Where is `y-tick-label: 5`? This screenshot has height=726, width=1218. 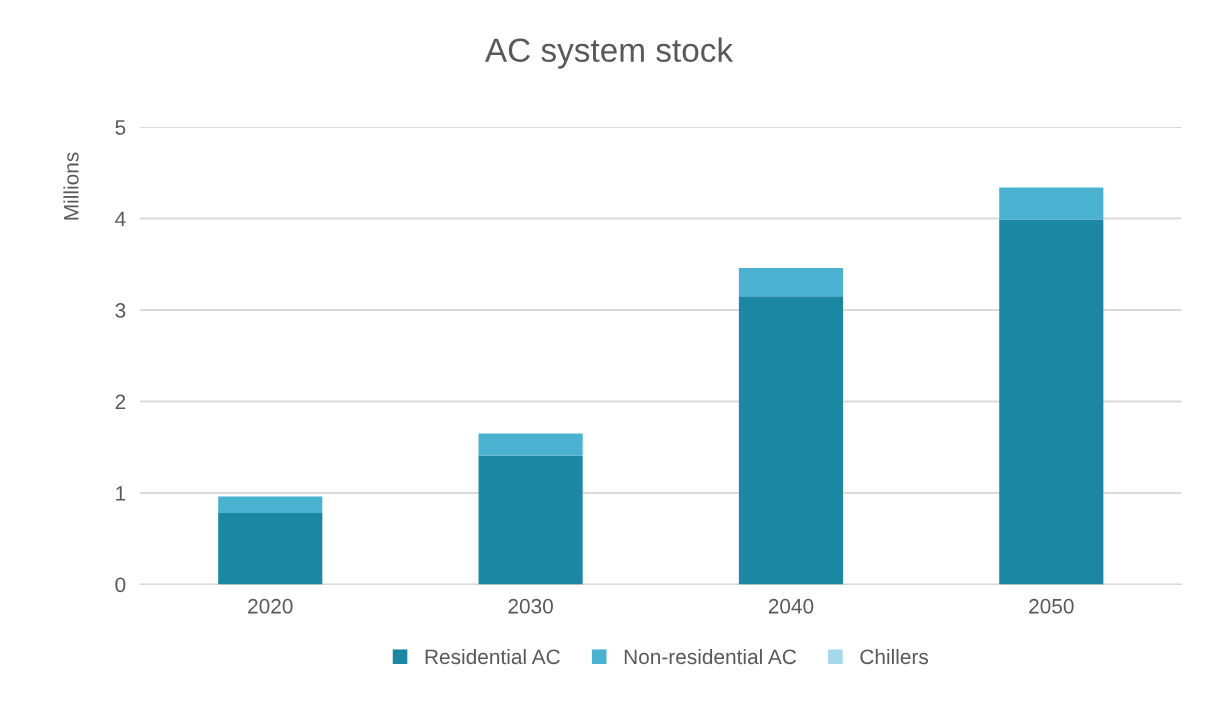
y-tick-label: 5 is located at coordinates (120, 127).